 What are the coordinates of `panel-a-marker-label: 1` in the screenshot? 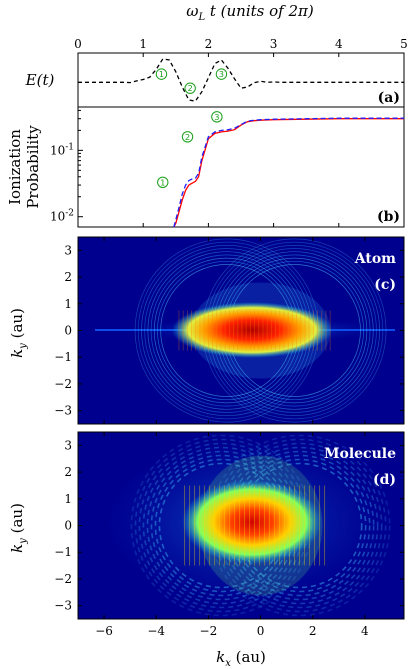 It's located at (161, 74).